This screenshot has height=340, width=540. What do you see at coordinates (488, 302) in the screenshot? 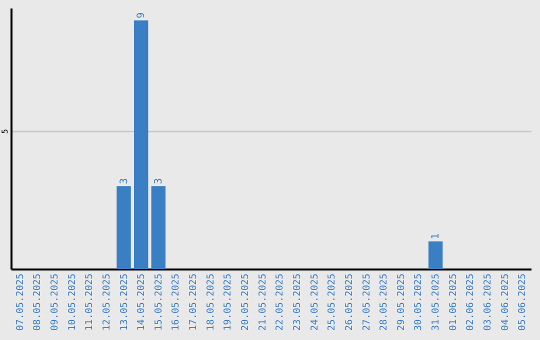
I see `x-tick-label: 03.06.2025` at bounding box center [488, 302].